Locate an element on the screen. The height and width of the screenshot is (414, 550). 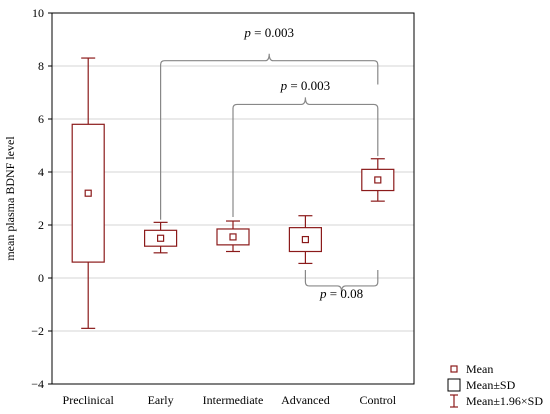
box-advanced is located at coordinates (305, 240).